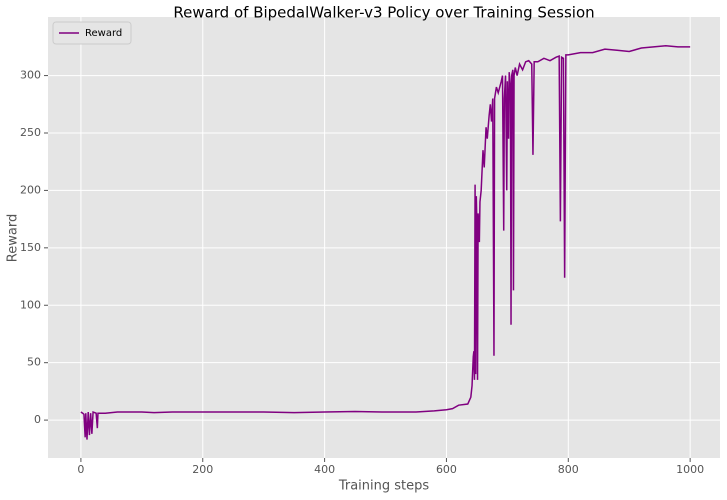 Image resolution: width=727 pixels, height=500 pixels. What do you see at coordinates (568, 469) in the screenshot?
I see `x-tick-label: 800` at bounding box center [568, 469].